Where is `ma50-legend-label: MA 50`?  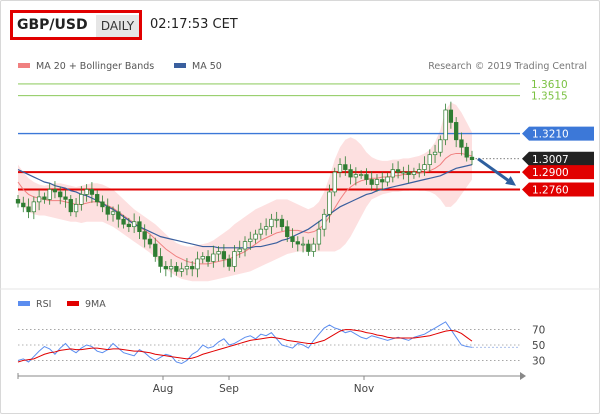
ma50-legend-label: MA 50 is located at coordinates (207, 66).